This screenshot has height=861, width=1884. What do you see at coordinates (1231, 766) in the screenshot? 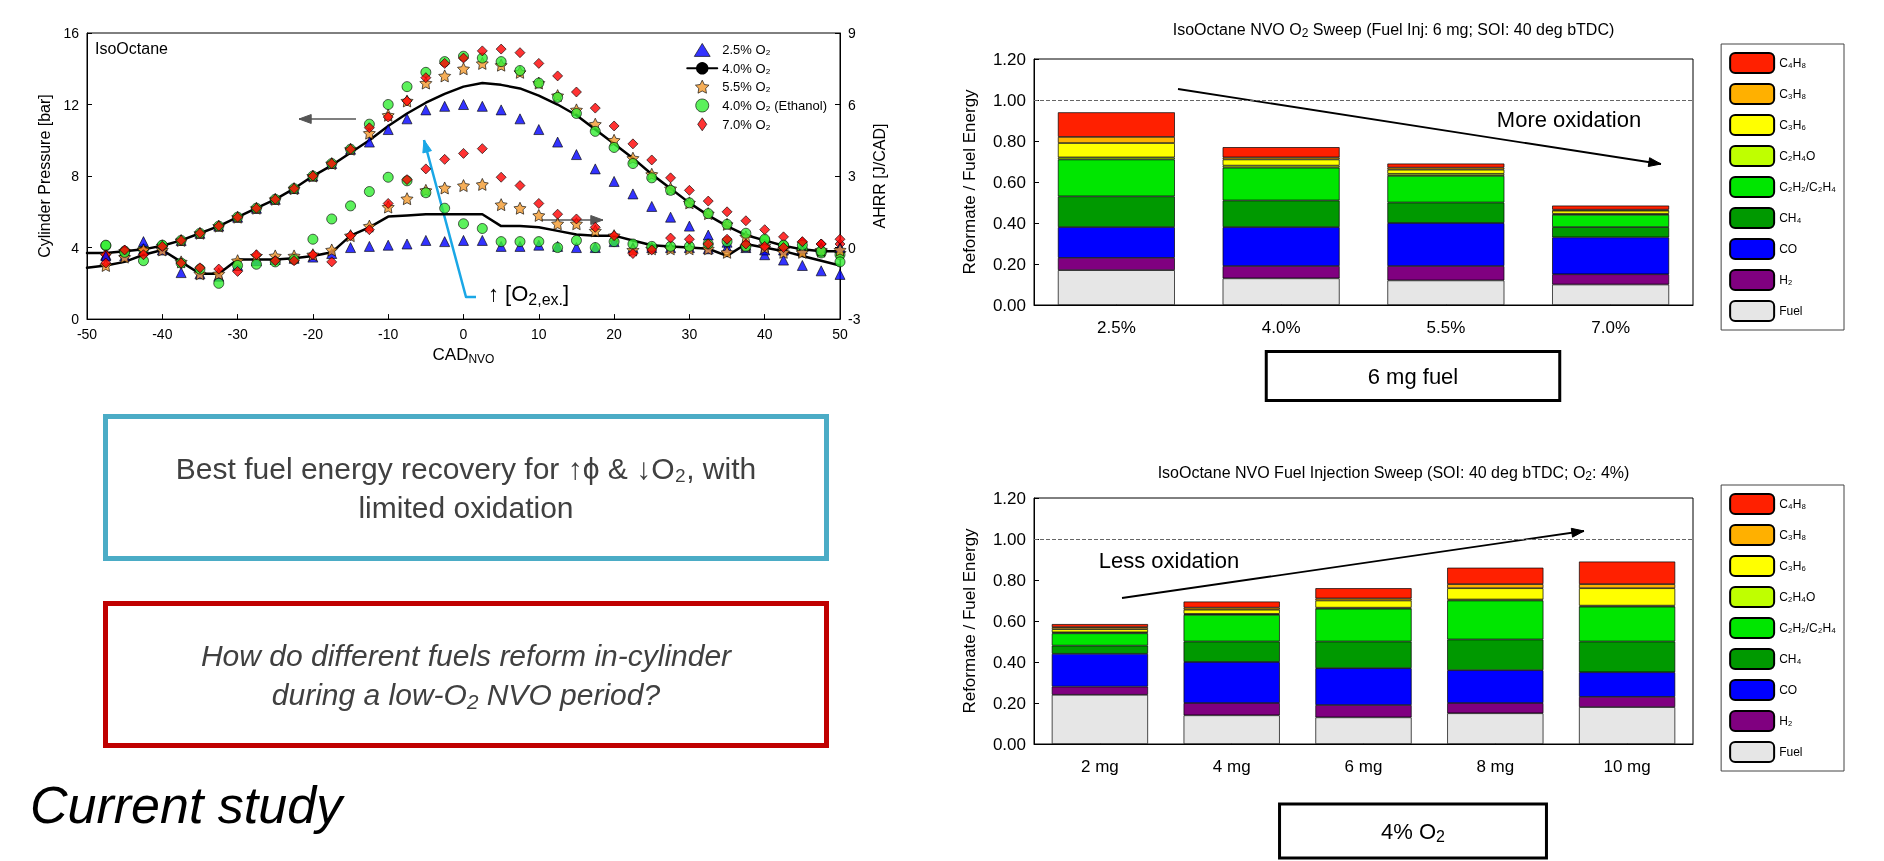
I see `x-tick-label: 4 mg` at bounding box center [1231, 766].